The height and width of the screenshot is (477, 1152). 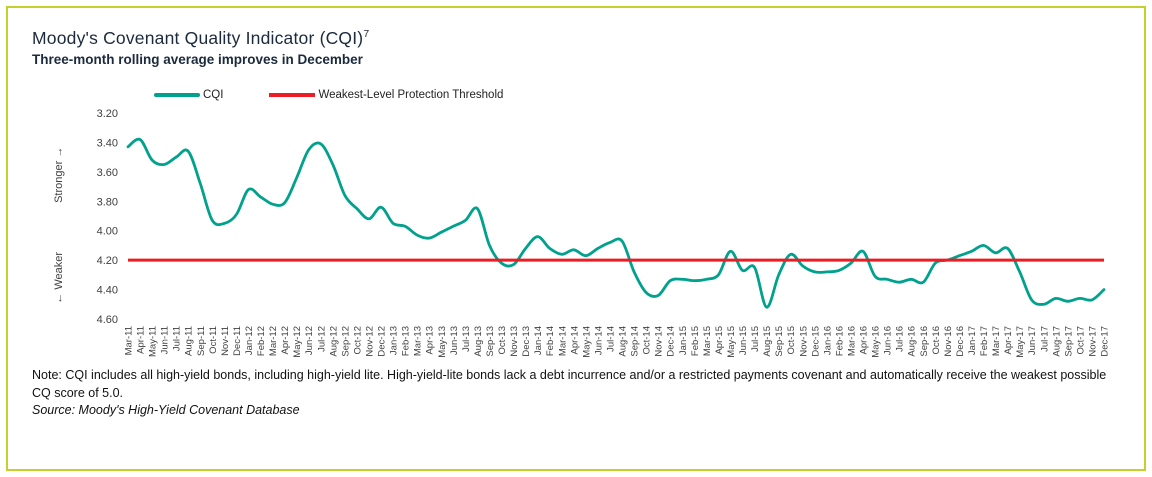 What do you see at coordinates (839, 341) in the screenshot?
I see `x-tick-label: Feb-16` at bounding box center [839, 341].